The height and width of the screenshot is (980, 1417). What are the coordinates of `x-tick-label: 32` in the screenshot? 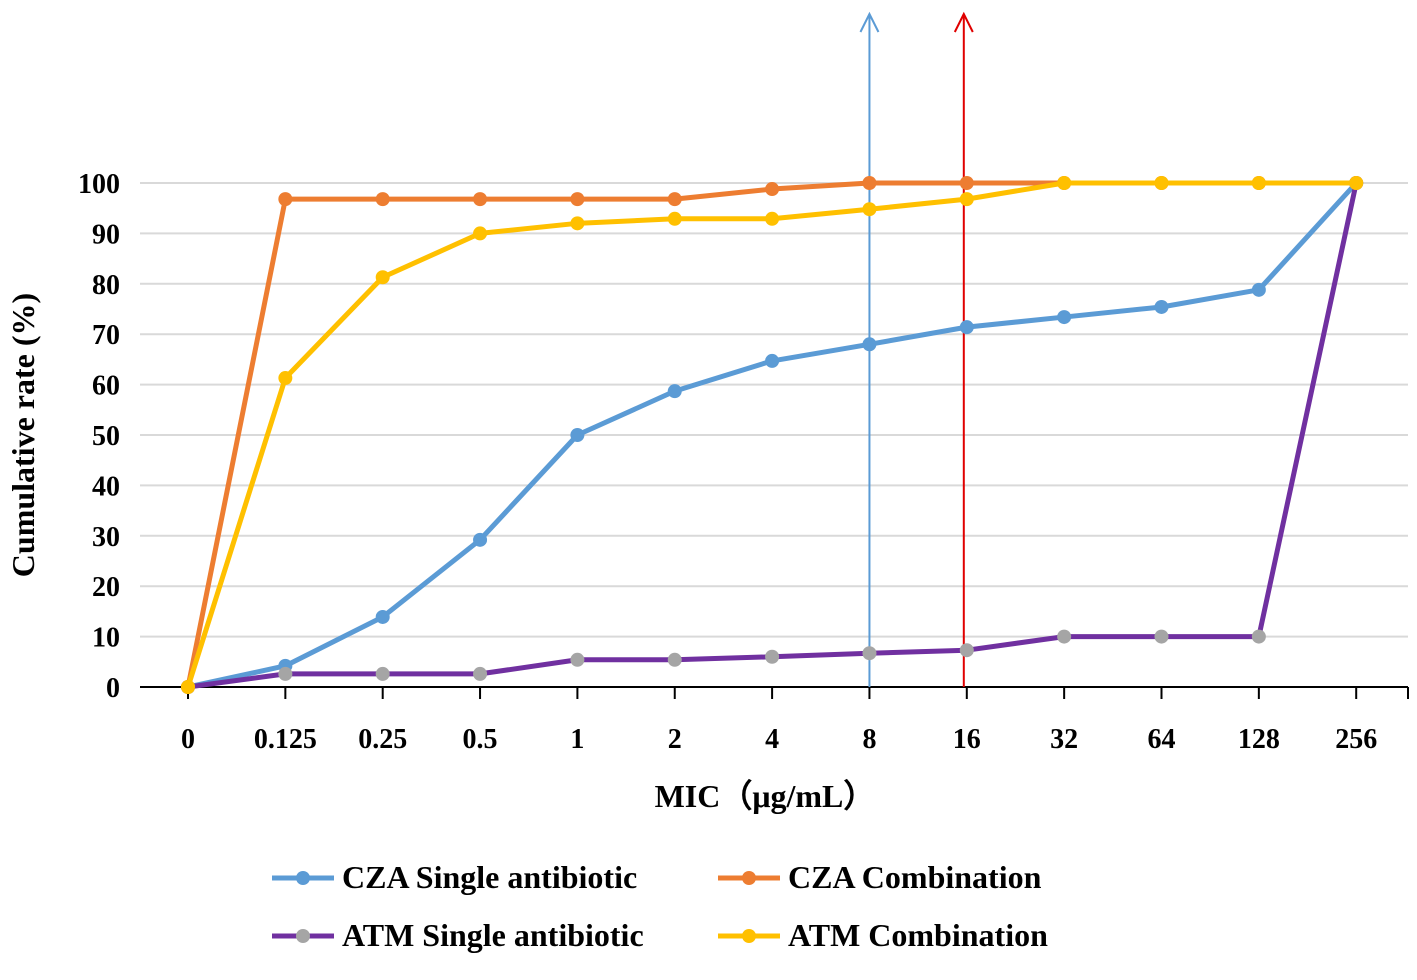 It's located at (1064, 739).